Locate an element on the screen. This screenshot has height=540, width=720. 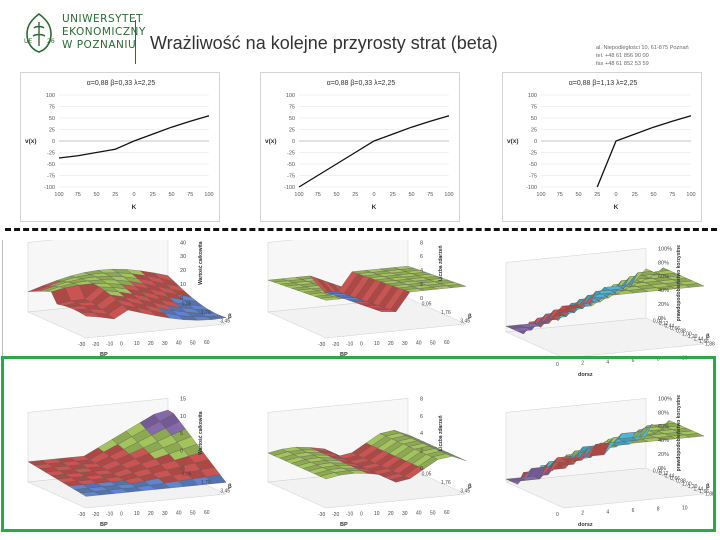
beta-tick-label: 0,88 is located at coordinates (681, 482).